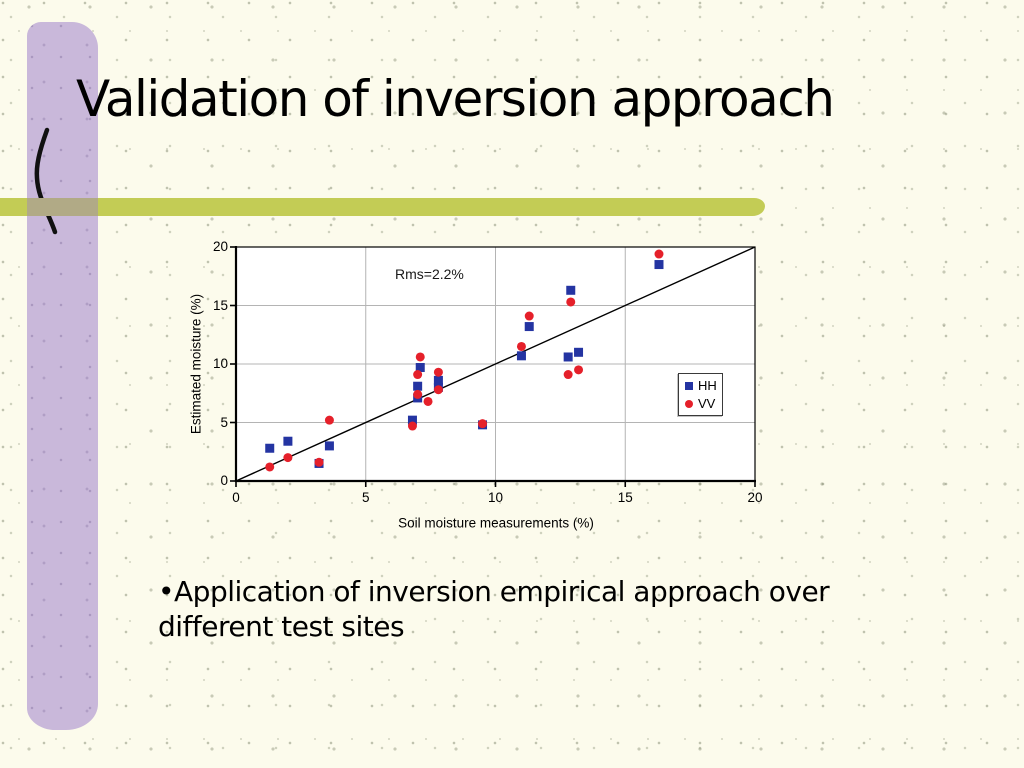  What do you see at coordinates (429, 274) in the screenshot?
I see `rms-annotation: Rms=2.2%` at bounding box center [429, 274].